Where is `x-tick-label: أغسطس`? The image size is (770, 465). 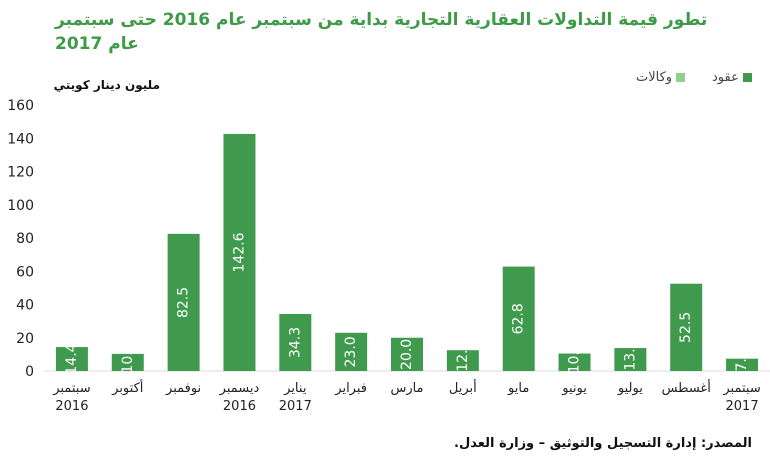 x-tick-label: أغسطس is located at coordinates (686, 388).